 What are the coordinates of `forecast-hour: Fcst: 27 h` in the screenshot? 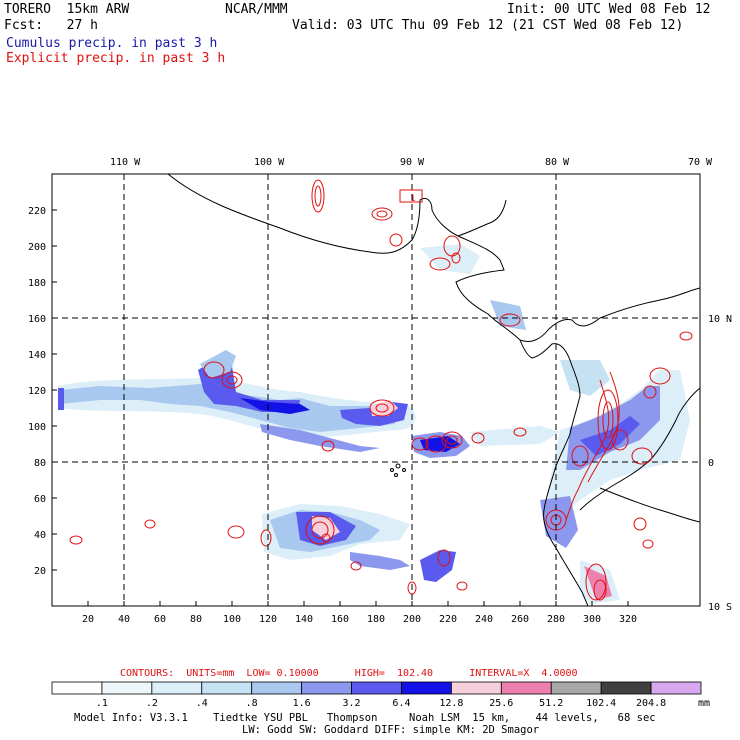 It's located at (51, 25).